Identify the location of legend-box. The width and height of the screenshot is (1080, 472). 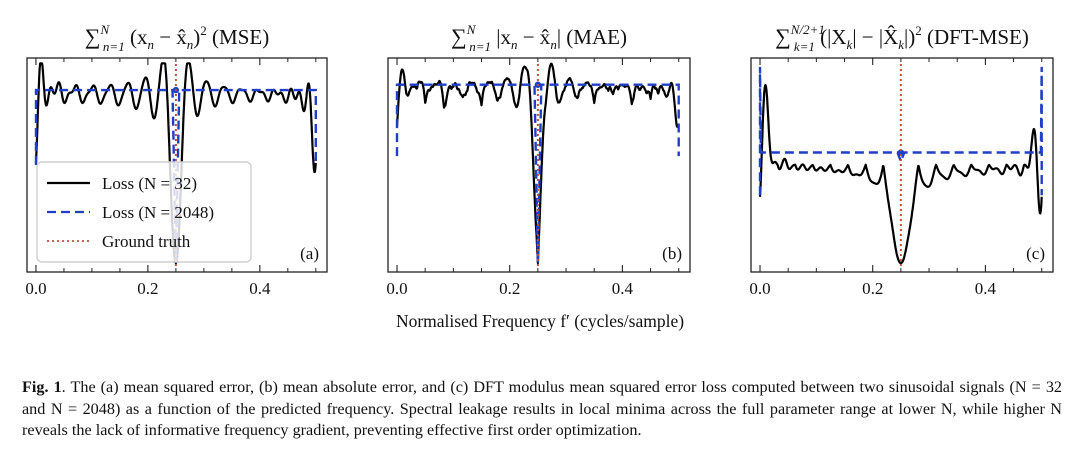
(144, 212).